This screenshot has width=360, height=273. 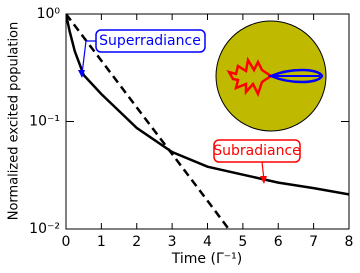 What do you see at coordinates (172, 242) in the screenshot?
I see `x-tick-label: 3` at bounding box center [172, 242].